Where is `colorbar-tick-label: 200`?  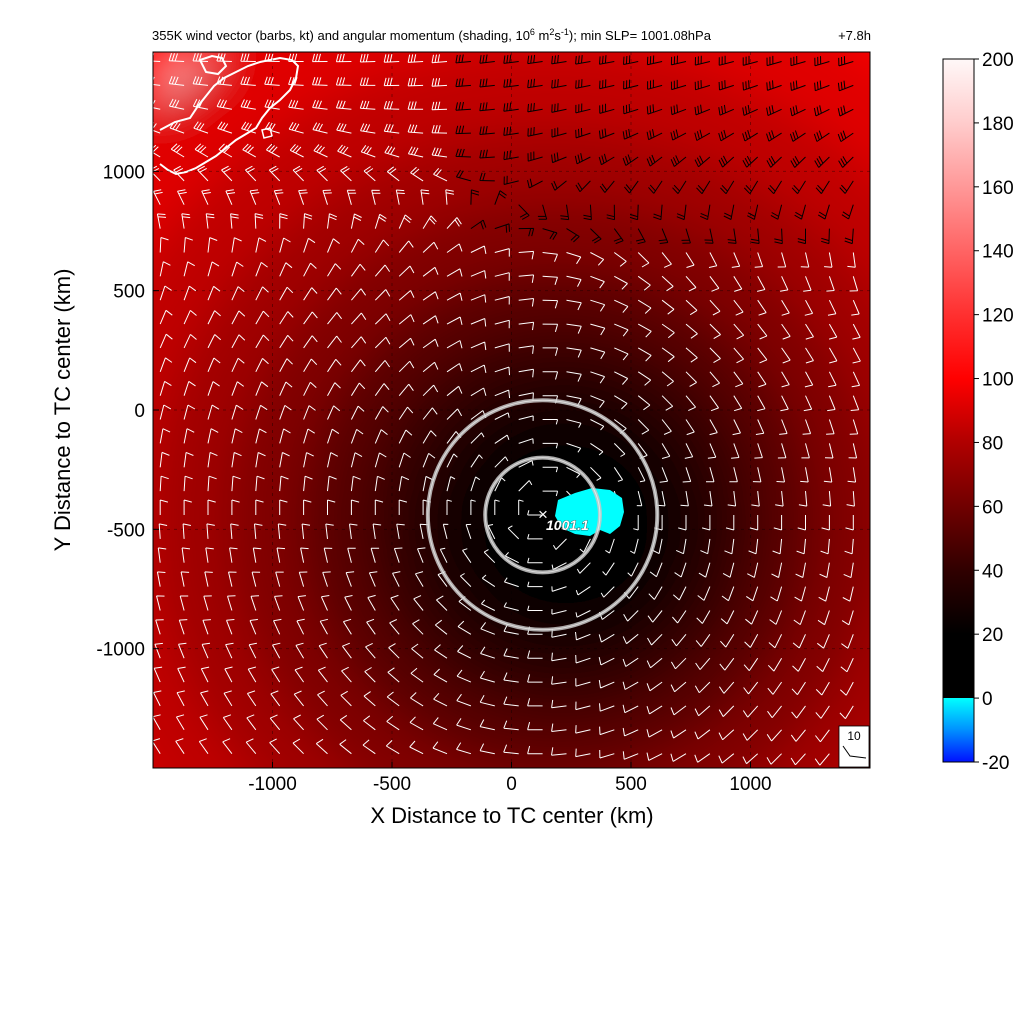
colorbar-tick-label: 200 is located at coordinates (998, 60).